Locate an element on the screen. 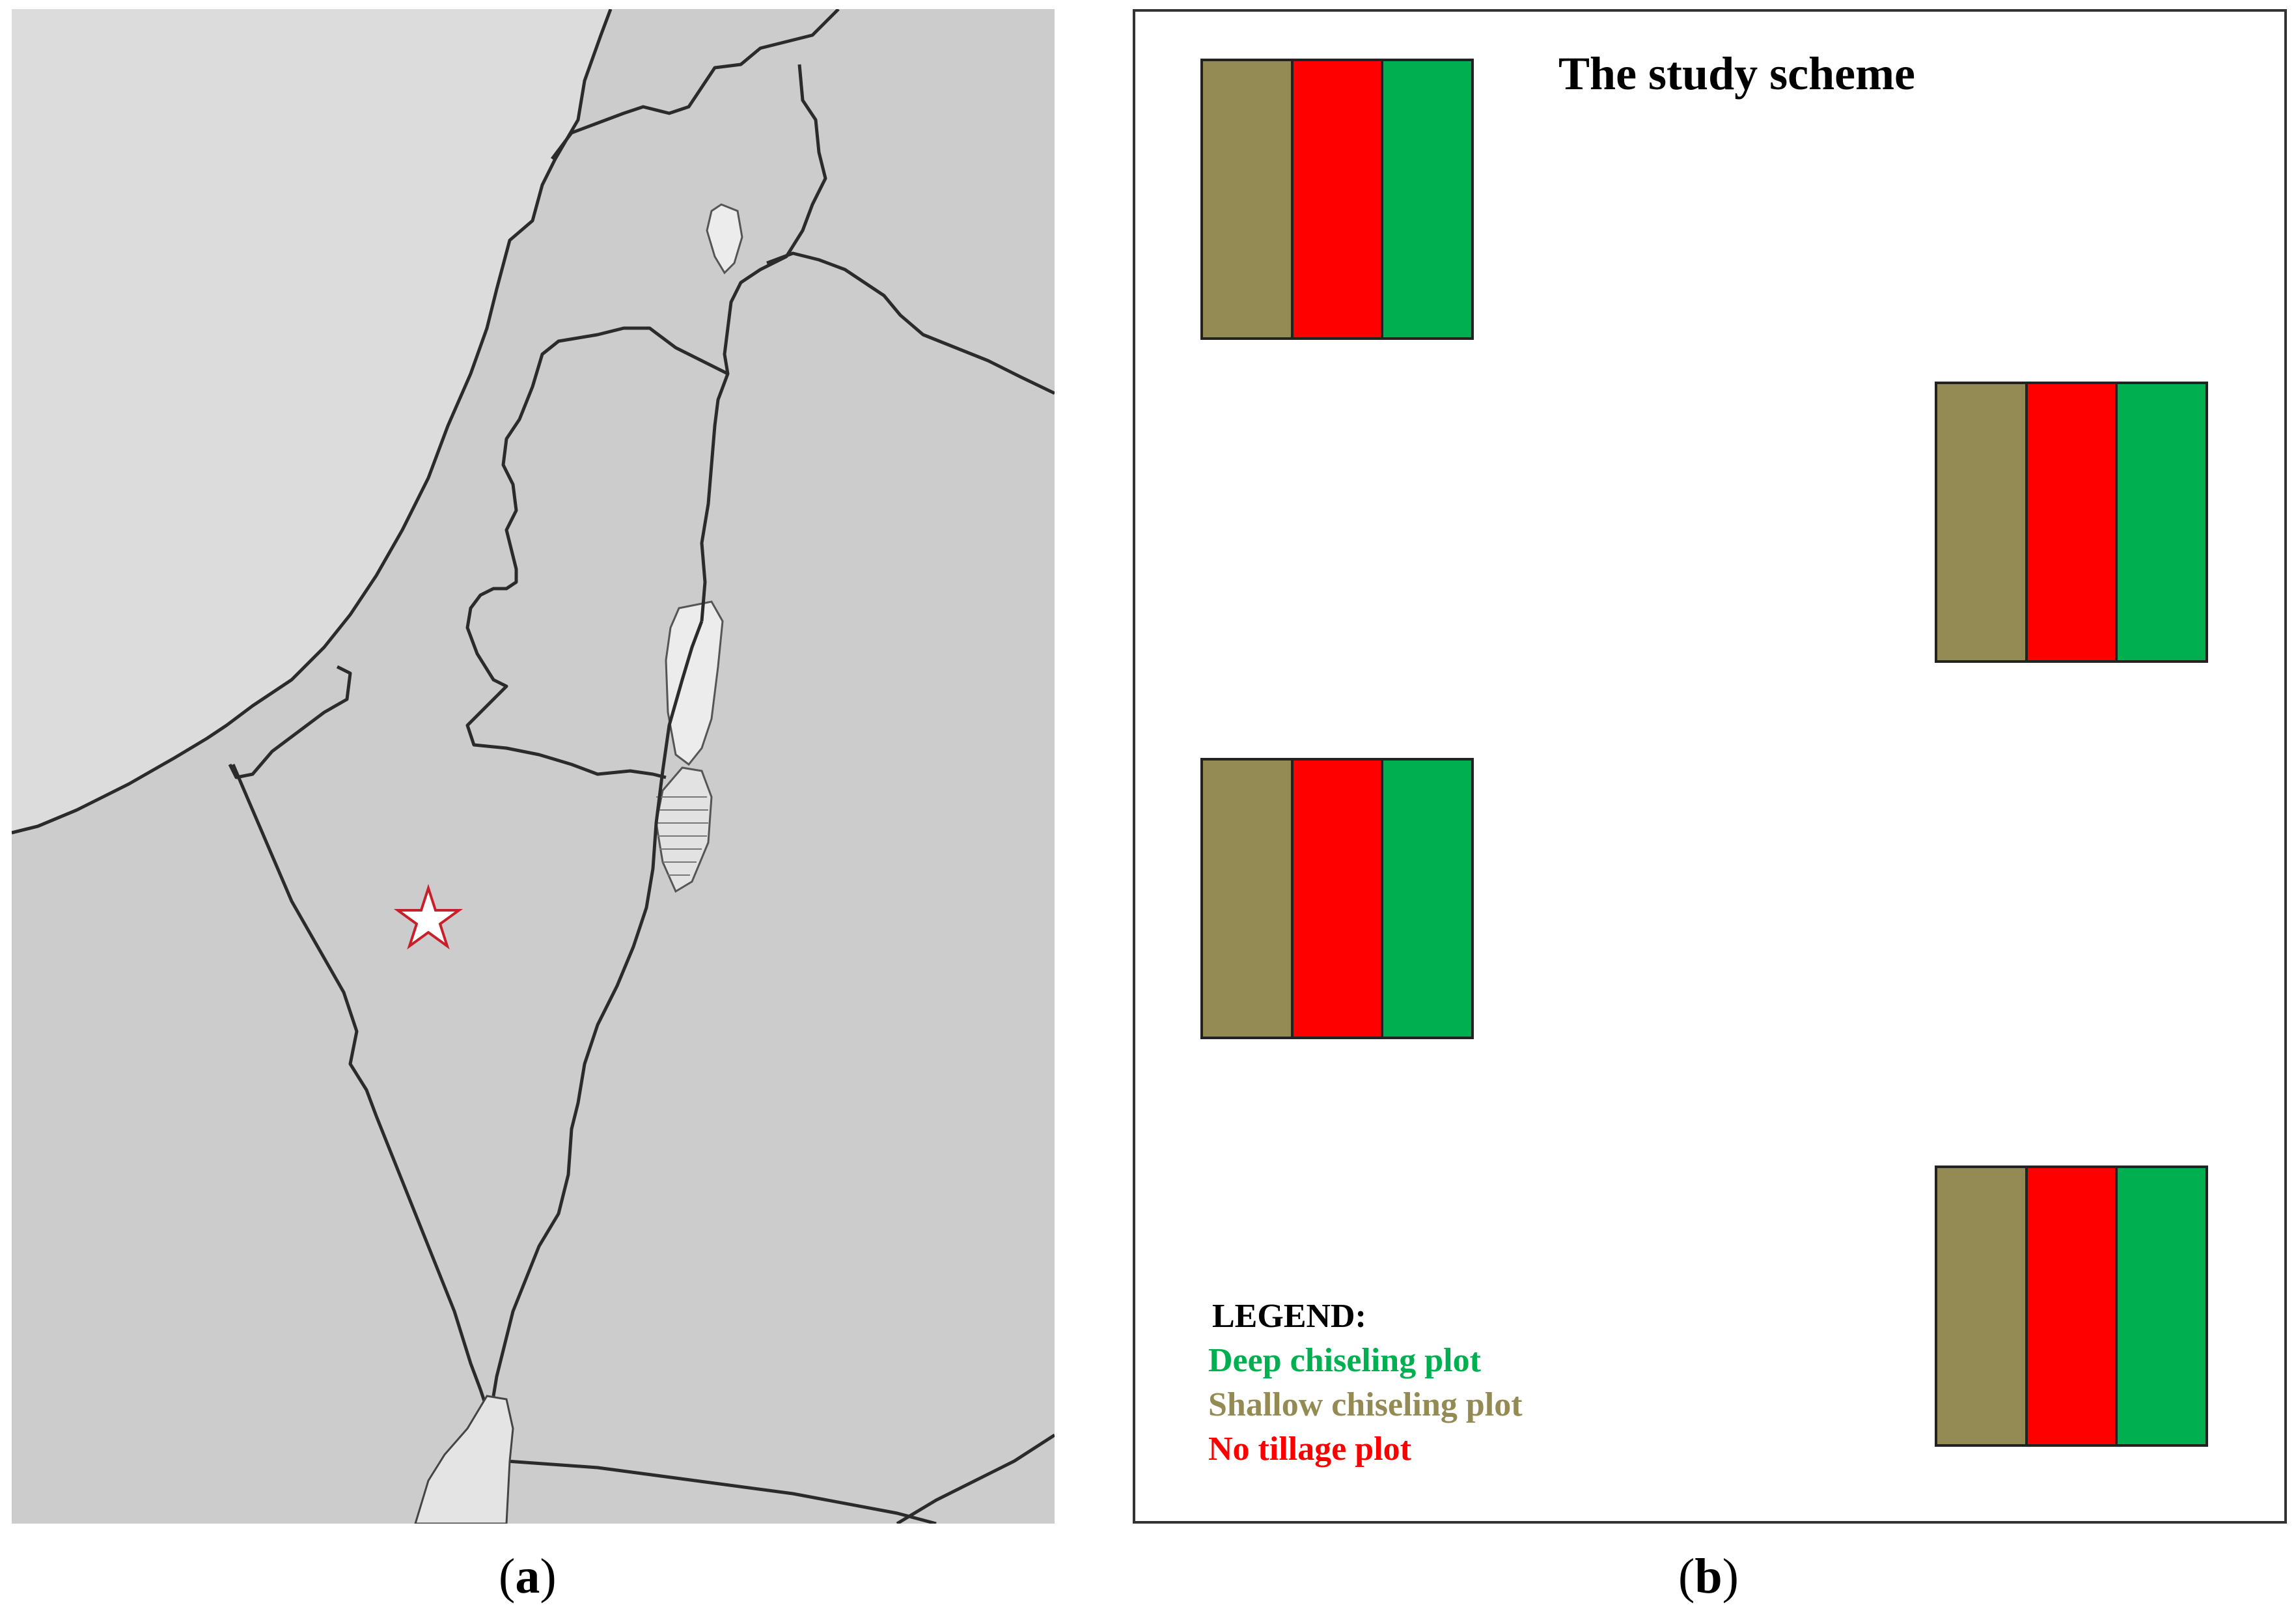 Image resolution: width=2296 pixels, height=1605 pixels. sinai-border is located at coordinates (360, 1087).